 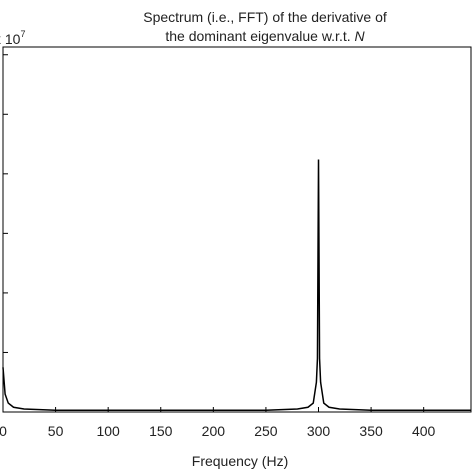 I want to click on title-text: the dominant eigenvalue w.r.t., so click(x=257, y=36).